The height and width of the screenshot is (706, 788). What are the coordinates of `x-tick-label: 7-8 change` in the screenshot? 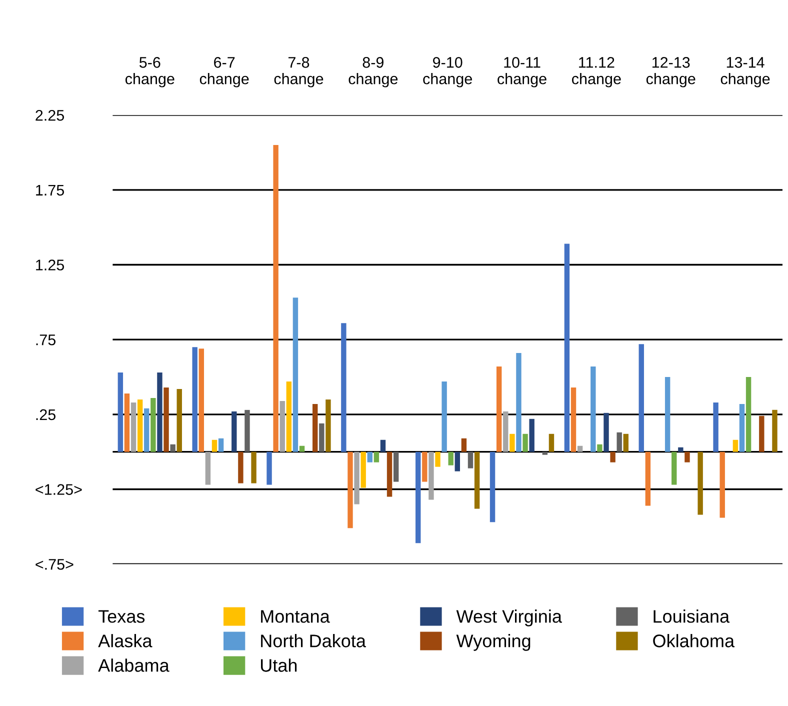 It's located at (299, 72).